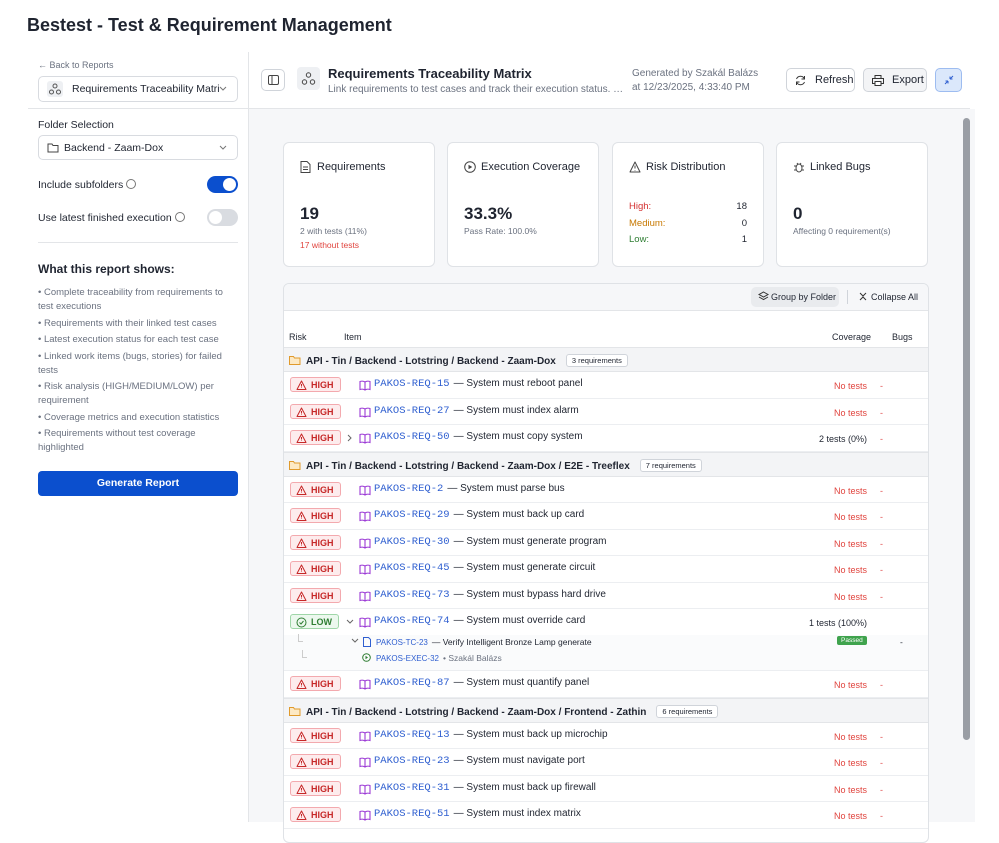 This screenshot has height=843, width=999. I want to click on collapse-view-button, so click(948, 80).